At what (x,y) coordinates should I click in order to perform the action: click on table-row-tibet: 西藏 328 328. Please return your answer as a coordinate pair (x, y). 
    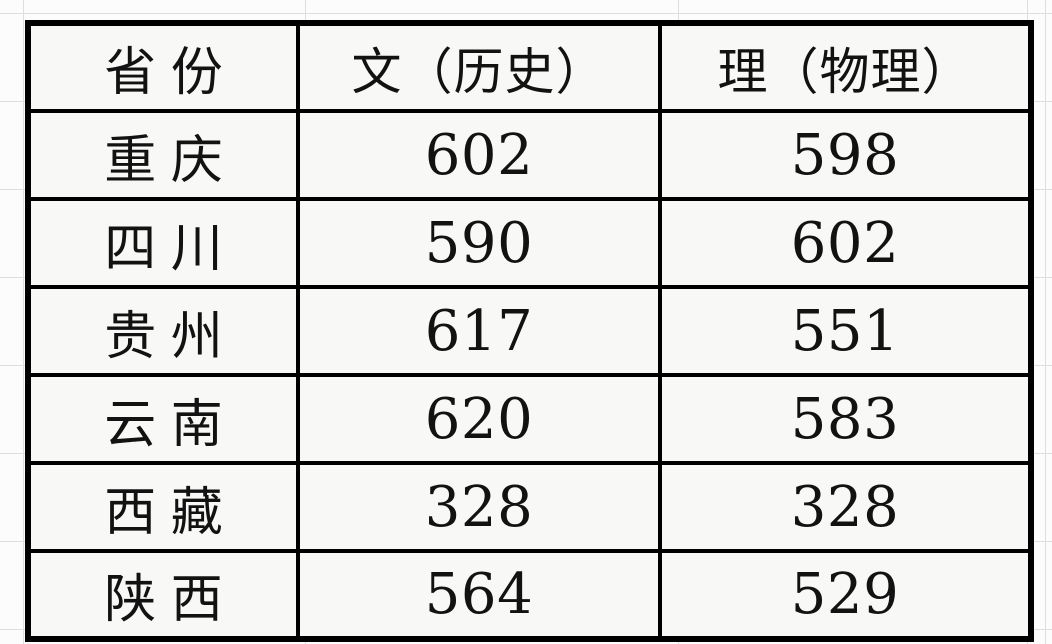
    Looking at the image, I should click on (529, 507).